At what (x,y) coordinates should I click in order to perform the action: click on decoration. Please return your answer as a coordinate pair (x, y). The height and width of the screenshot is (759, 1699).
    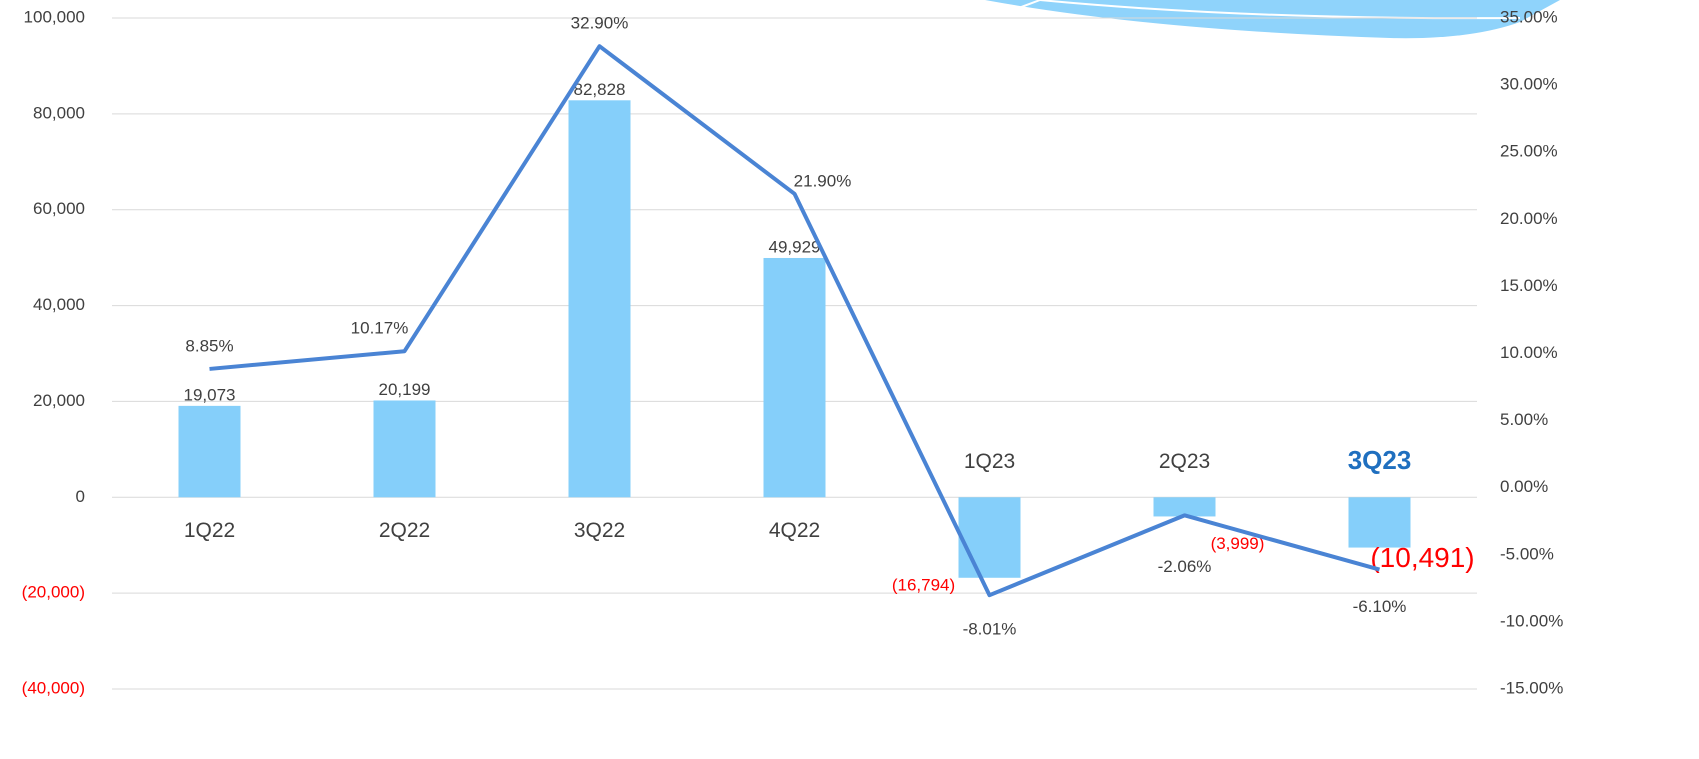
    Looking at the image, I should click on (1272, 19).